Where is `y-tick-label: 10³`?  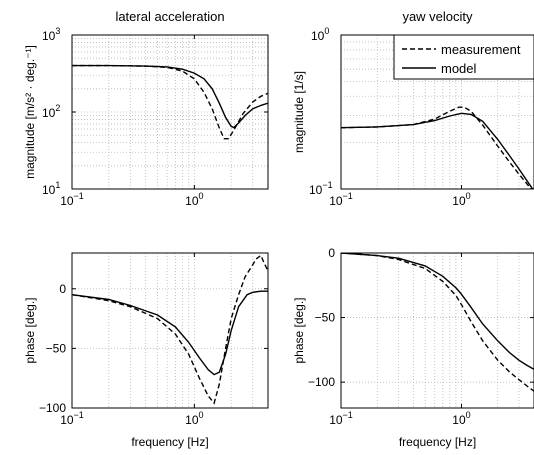 y-tick-label: 10³ is located at coordinates (51, 34).